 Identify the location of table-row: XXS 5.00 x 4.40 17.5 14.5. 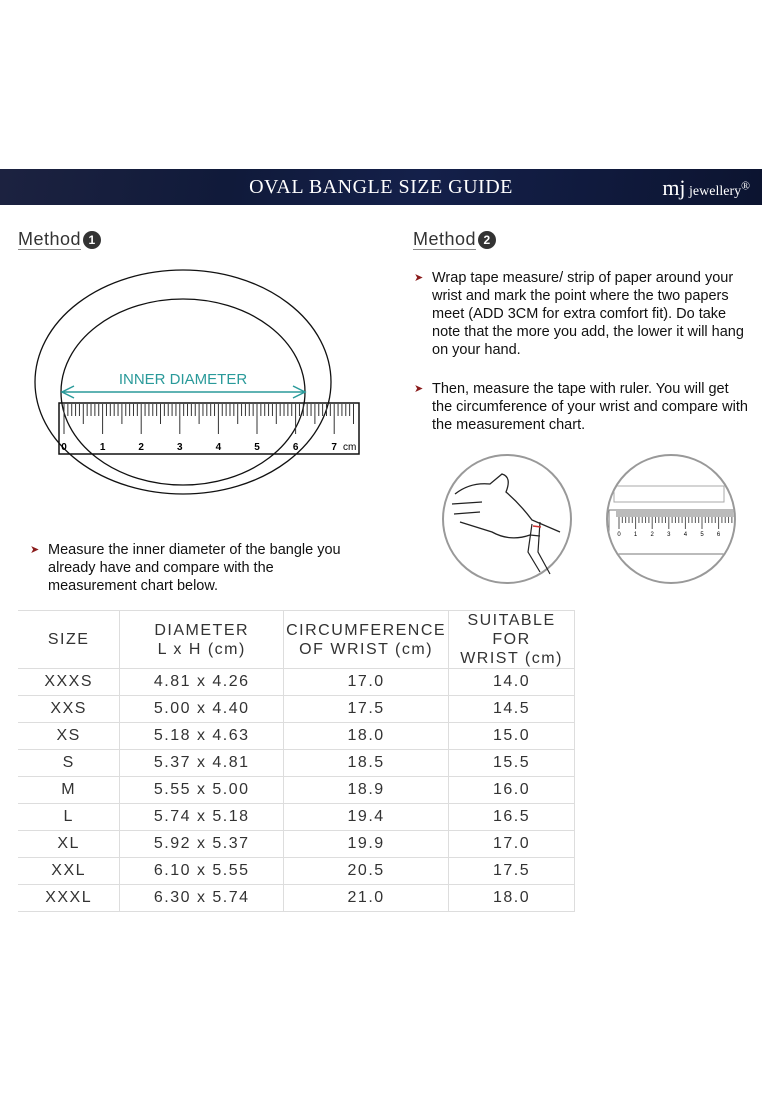
(296, 709).